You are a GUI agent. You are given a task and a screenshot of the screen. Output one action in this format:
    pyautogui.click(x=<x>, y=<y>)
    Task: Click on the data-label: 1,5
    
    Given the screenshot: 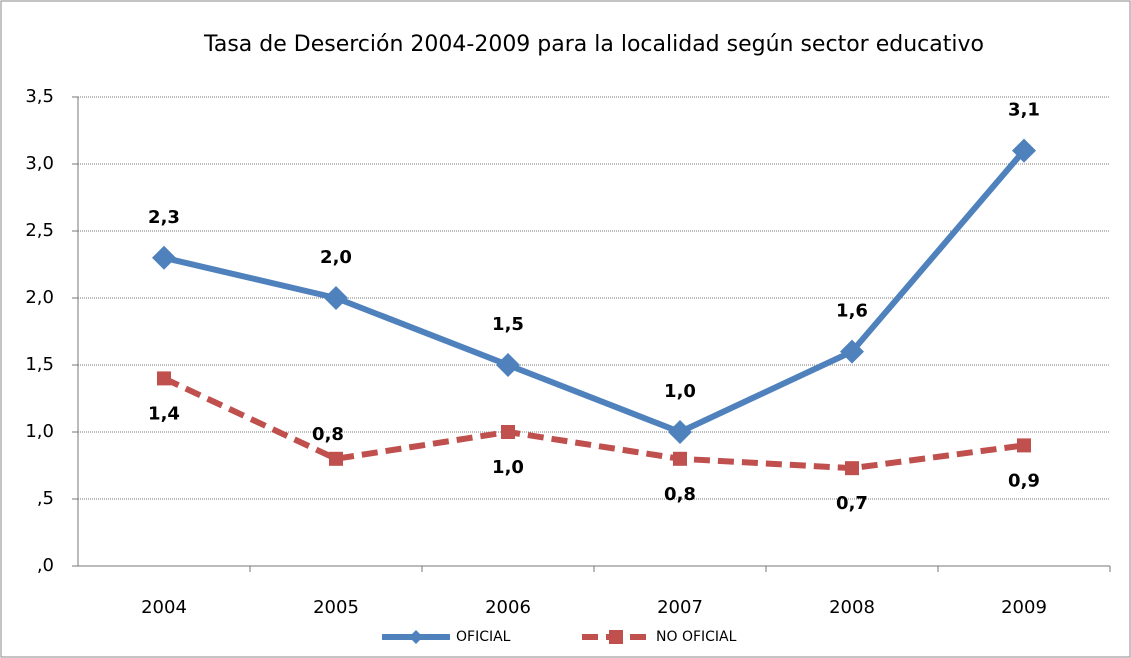 What is the action you would take?
    pyautogui.click(x=508, y=324)
    